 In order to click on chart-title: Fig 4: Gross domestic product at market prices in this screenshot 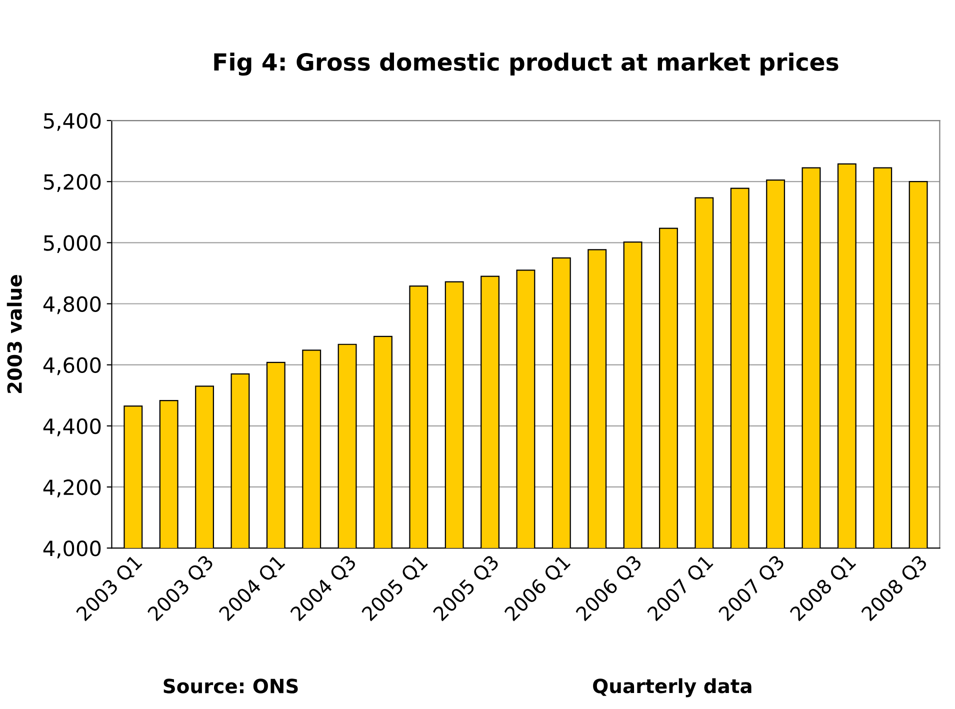, I will do `click(526, 64)`.